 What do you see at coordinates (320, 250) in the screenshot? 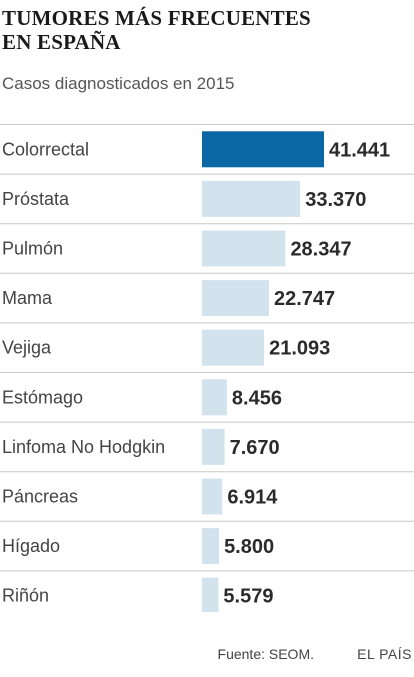
I see `value-label: 28.347` at bounding box center [320, 250].